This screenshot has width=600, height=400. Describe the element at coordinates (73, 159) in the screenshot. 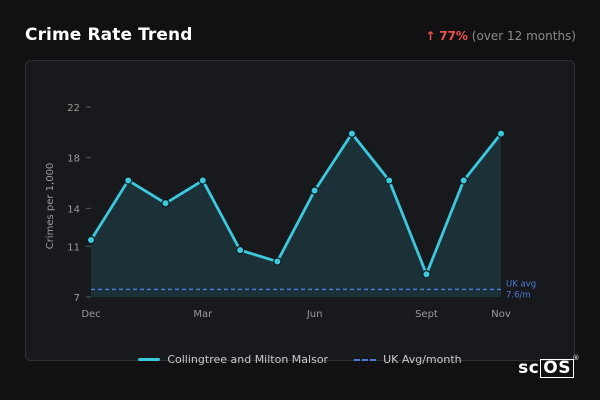

I see `y-tick-label-18: 18` at that location.